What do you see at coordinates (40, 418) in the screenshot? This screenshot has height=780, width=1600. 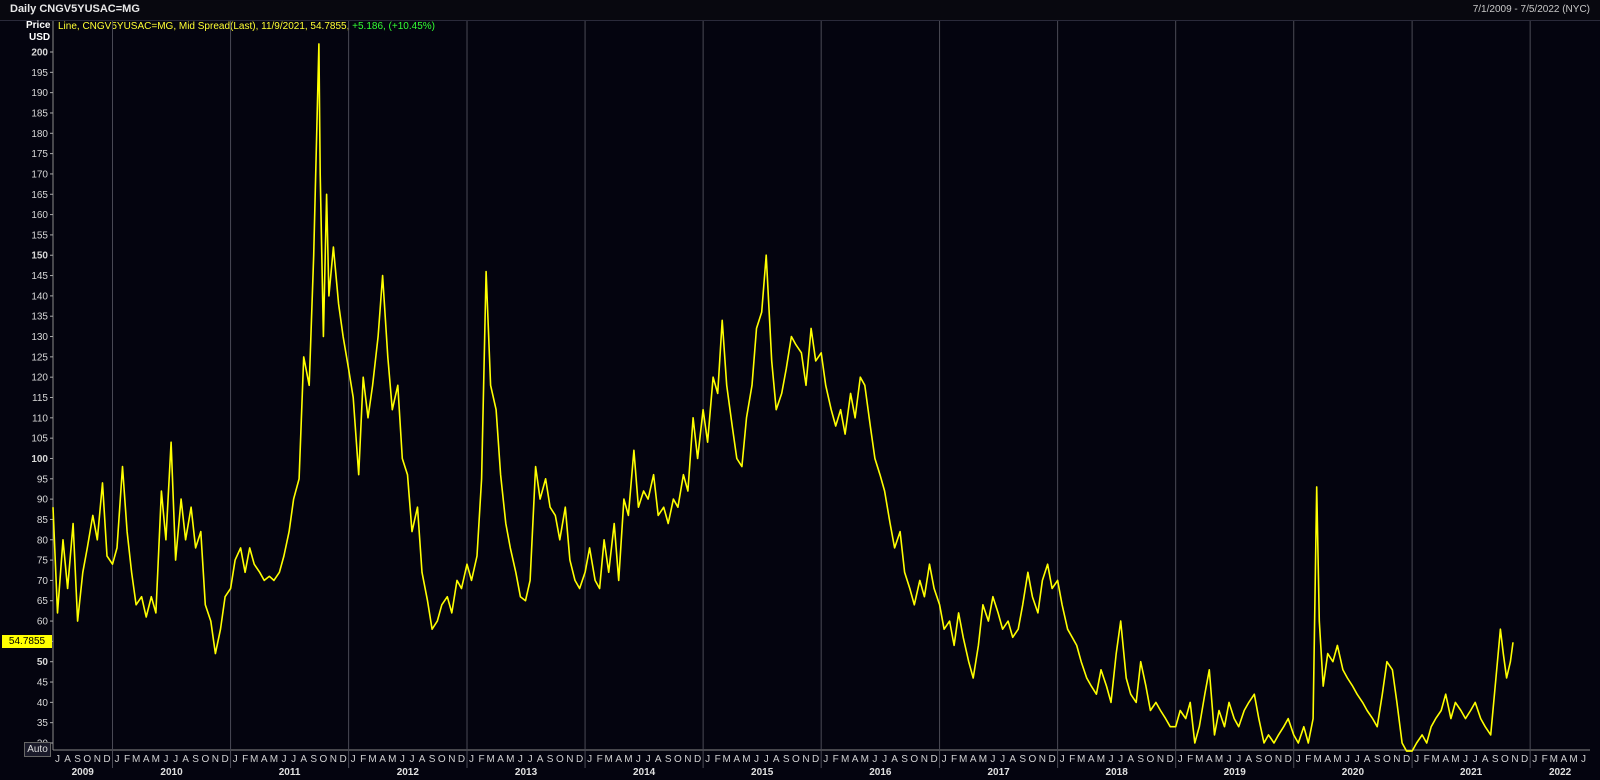 I see `y-tick-label: 110` at bounding box center [40, 418].